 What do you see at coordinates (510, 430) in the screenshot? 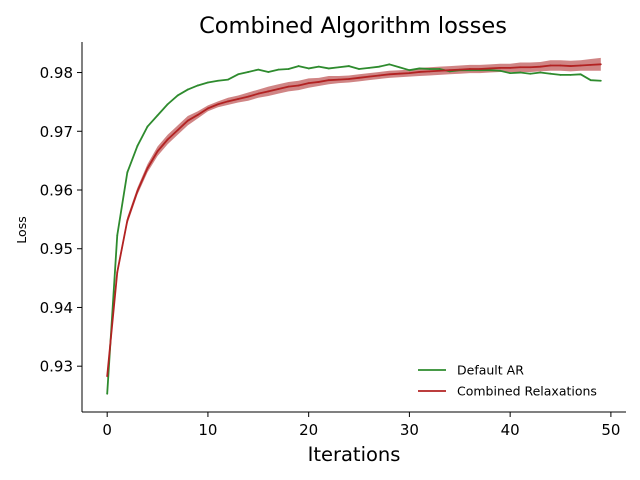
I see `x-tick-label: 40` at bounding box center [510, 430].